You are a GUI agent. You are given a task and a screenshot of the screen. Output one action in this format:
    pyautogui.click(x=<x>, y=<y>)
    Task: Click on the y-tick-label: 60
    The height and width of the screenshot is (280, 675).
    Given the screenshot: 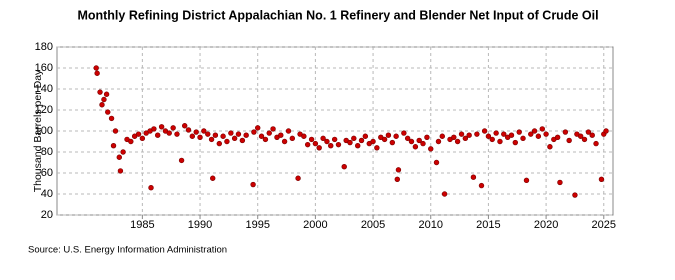 What is the action you would take?
    pyautogui.click(x=47, y=173)
    